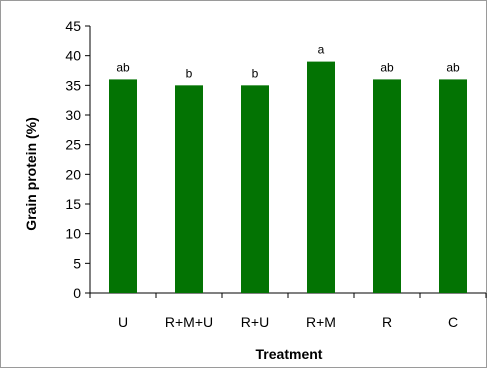  What do you see at coordinates (73, 85) in the screenshot?
I see `y-tick-label: 35` at bounding box center [73, 85].